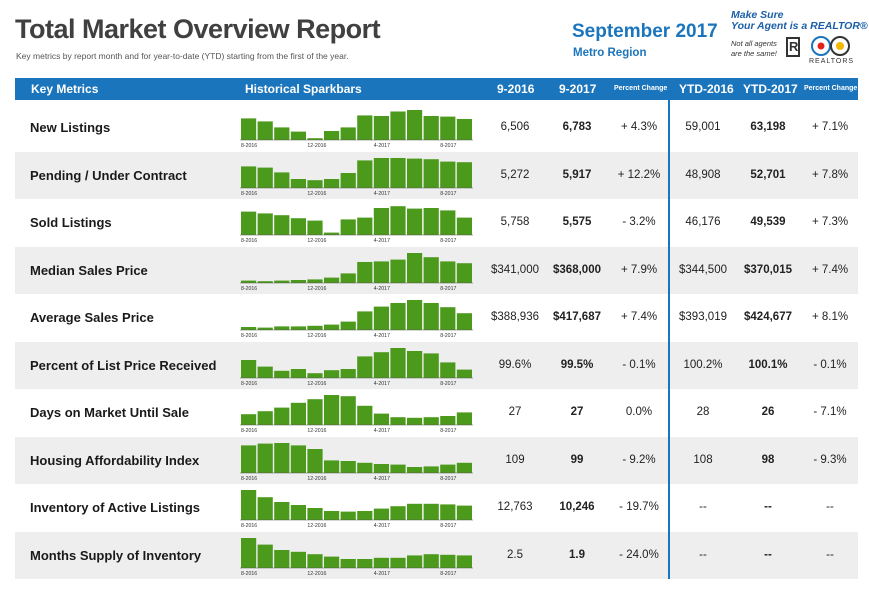 The height and width of the screenshot is (599, 869). I want to click on col-month-2016: 9-2016, so click(516, 89).